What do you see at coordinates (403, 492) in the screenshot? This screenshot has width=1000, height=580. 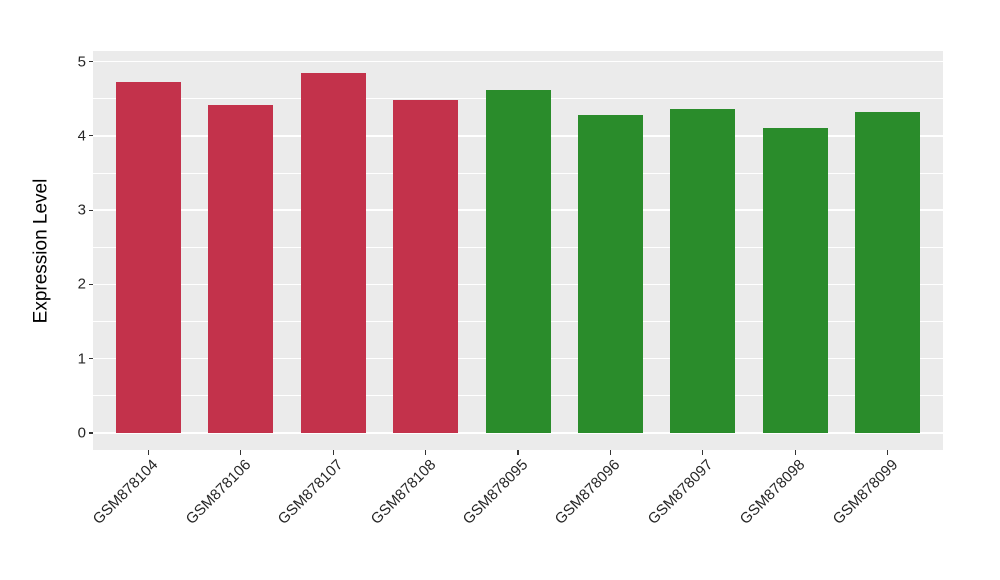 I see `x-tick-label-GSM878108: GSM878108` at bounding box center [403, 492].